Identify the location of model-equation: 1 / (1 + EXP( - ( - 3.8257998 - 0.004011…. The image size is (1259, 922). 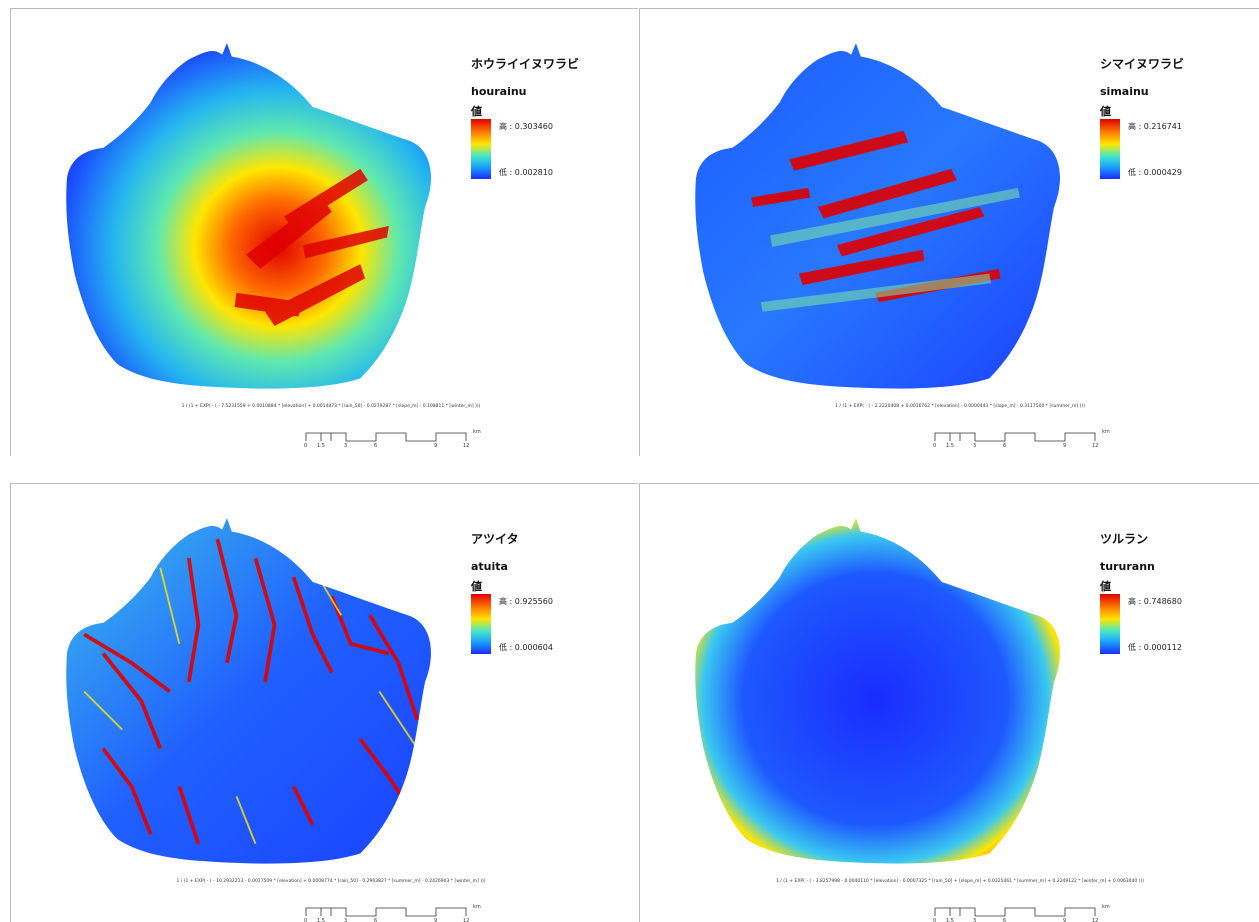
(960, 881).